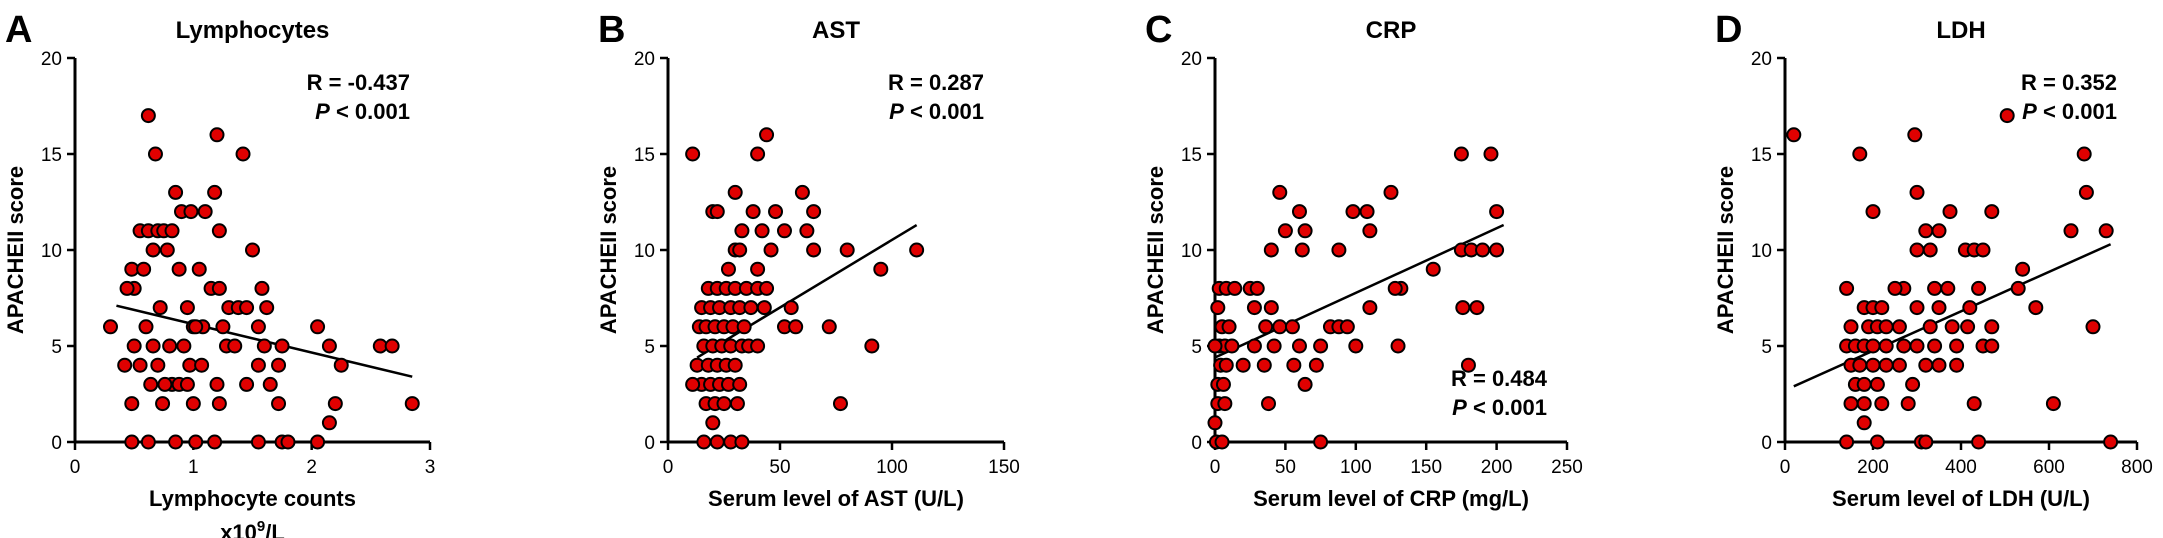 The width and height of the screenshot is (2163, 538). What do you see at coordinates (1285, 467) in the screenshot?
I see `x-tick-label: 50` at bounding box center [1285, 467].